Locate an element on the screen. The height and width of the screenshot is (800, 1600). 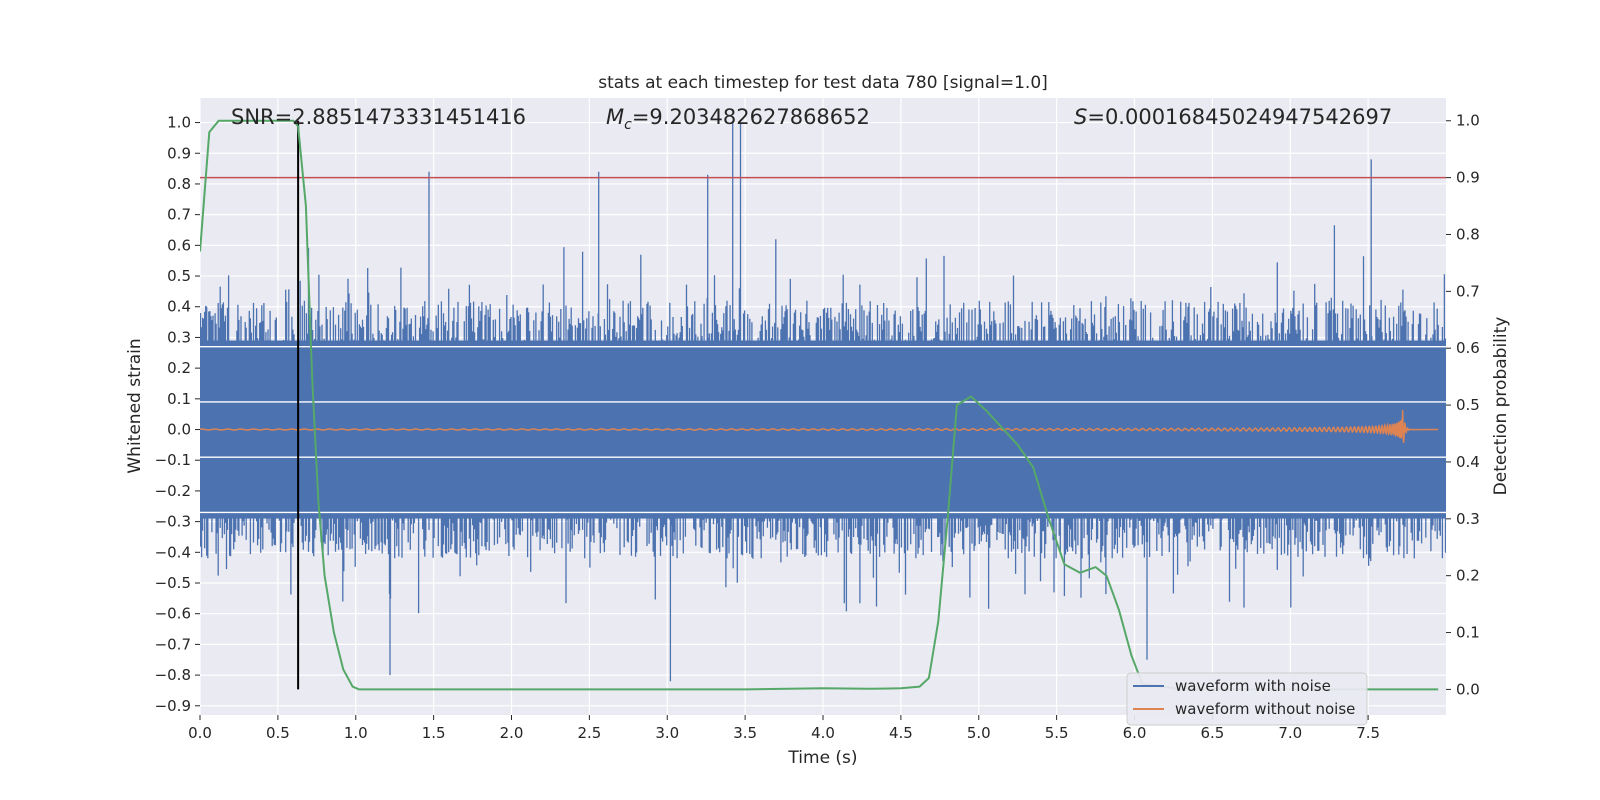
y-tick-label: 0.7 is located at coordinates (179, 215).